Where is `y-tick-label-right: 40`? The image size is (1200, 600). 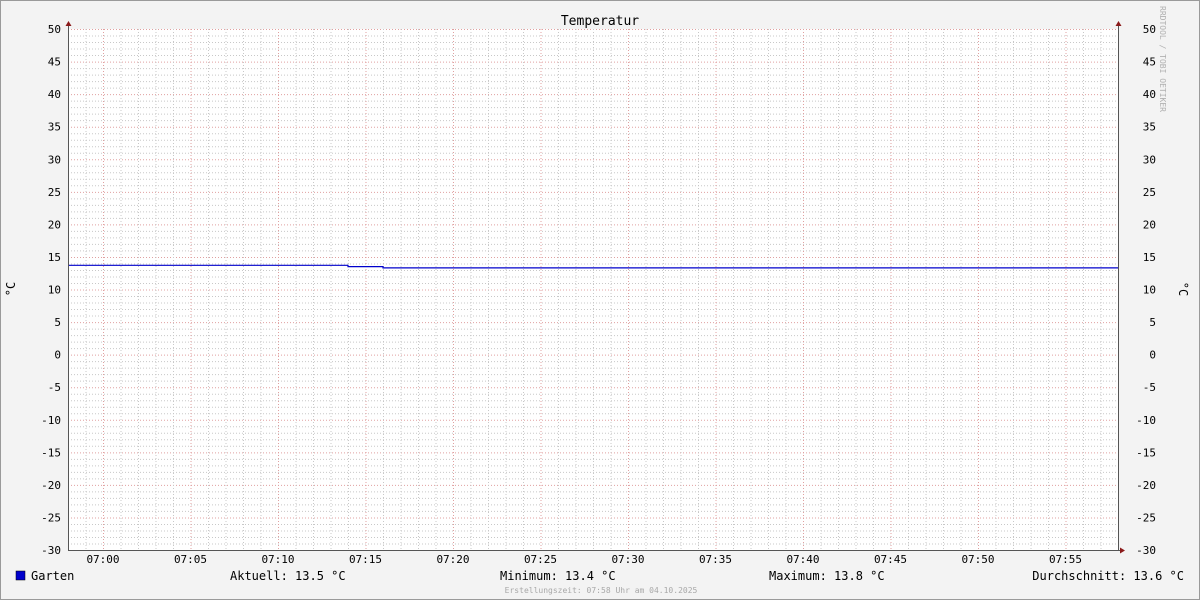 y-tick-label-right: 40 is located at coordinates (1149, 94).